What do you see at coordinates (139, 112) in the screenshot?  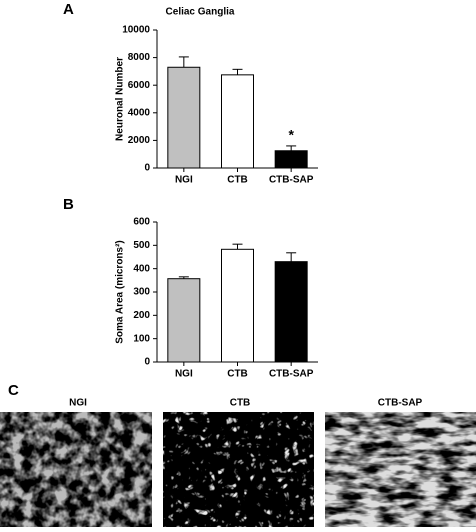 I see `y-tick-label: 4000` at bounding box center [139, 112].